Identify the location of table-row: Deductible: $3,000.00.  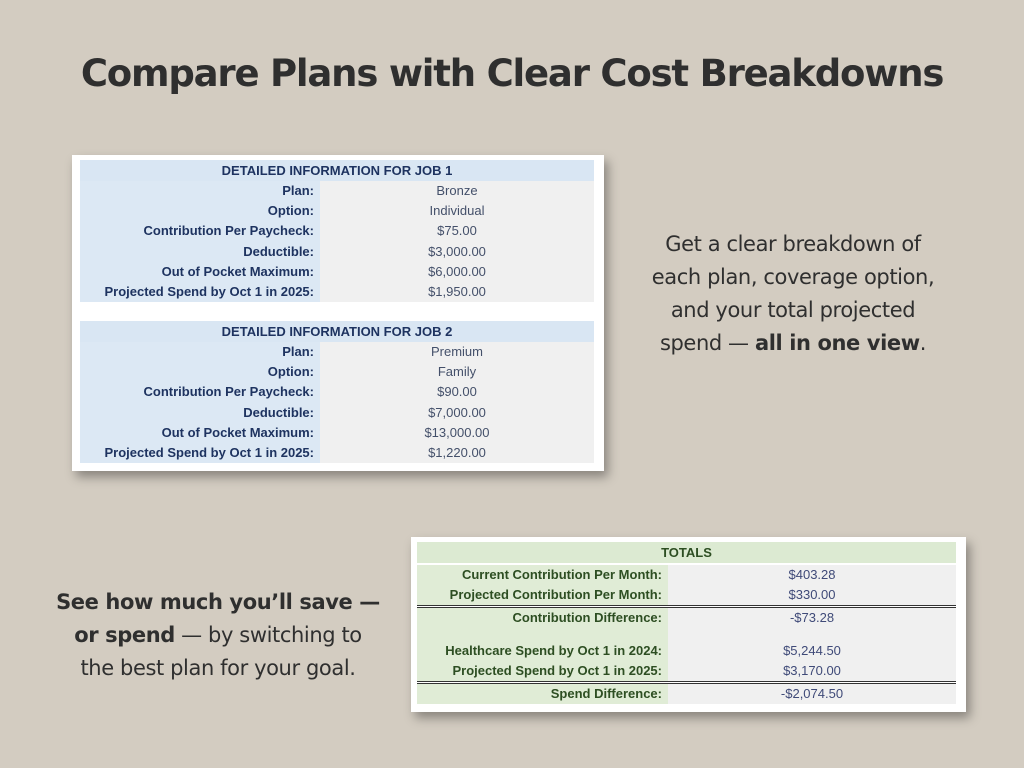
(337, 251).